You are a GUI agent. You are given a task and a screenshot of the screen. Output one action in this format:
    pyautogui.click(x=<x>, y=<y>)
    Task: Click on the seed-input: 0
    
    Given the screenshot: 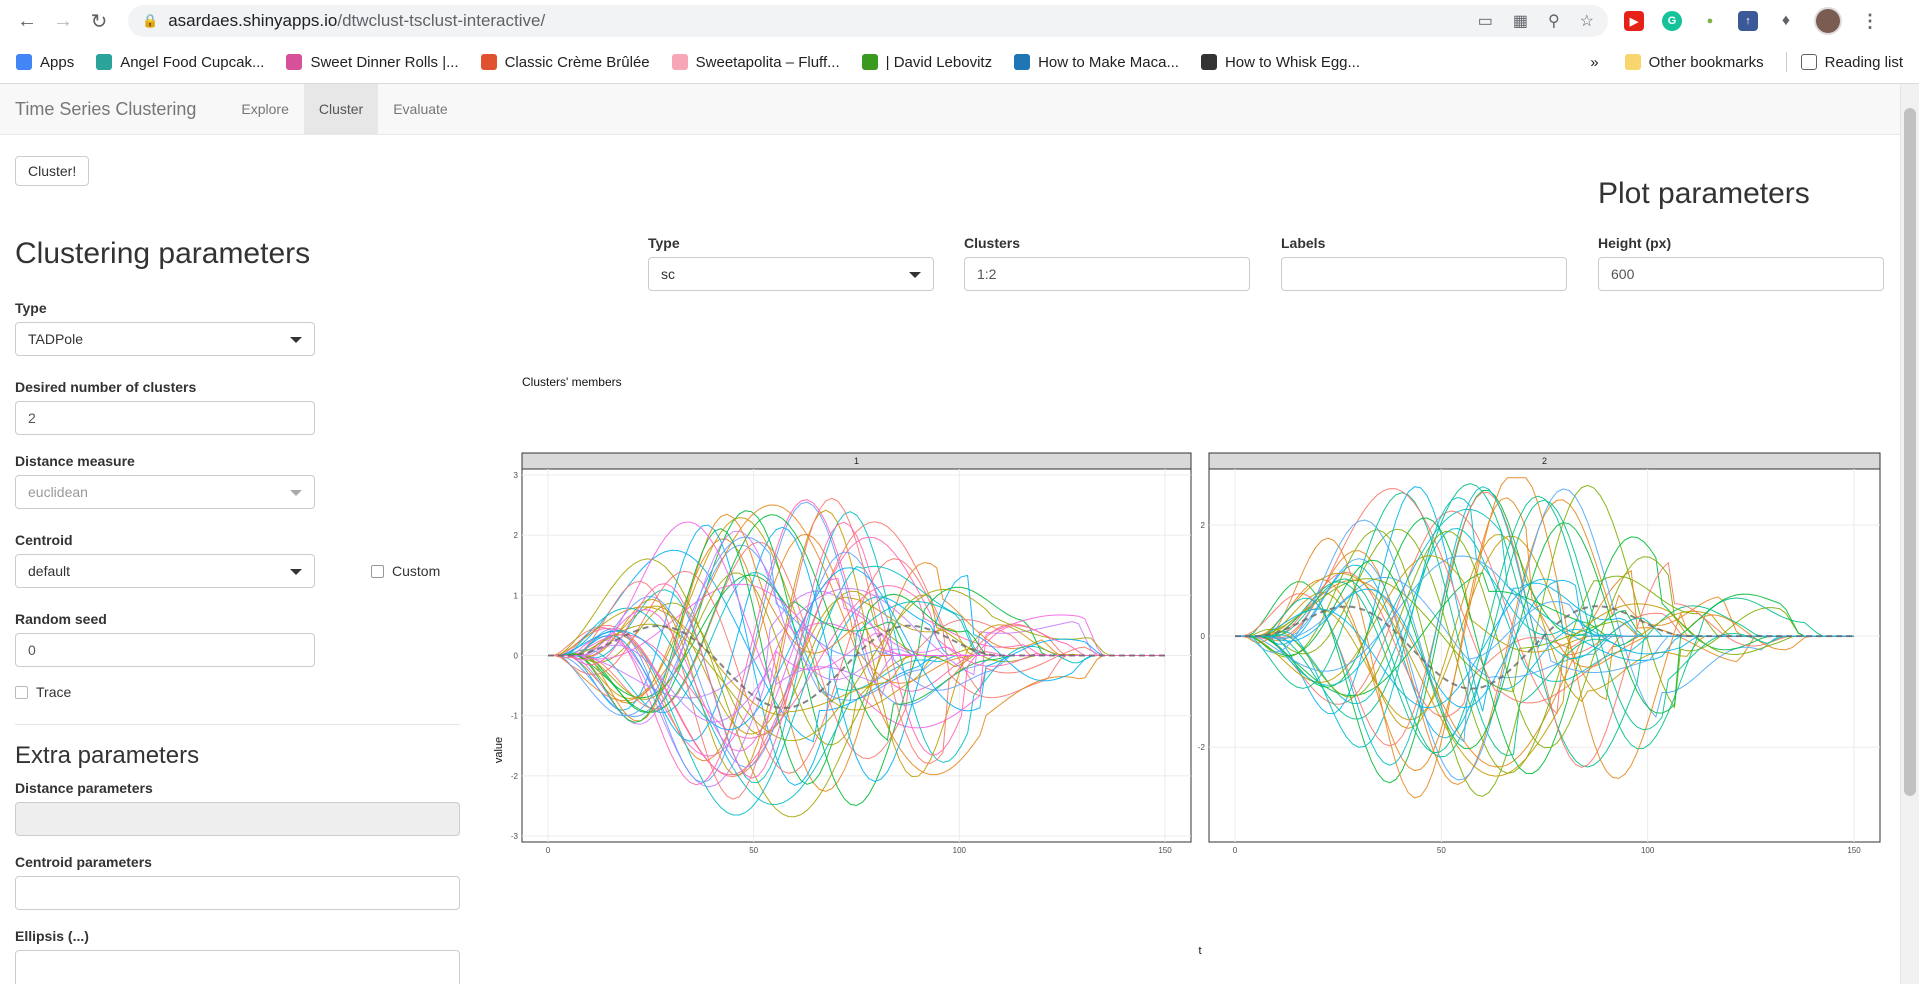 What is the action you would take?
    pyautogui.click(x=165, y=650)
    